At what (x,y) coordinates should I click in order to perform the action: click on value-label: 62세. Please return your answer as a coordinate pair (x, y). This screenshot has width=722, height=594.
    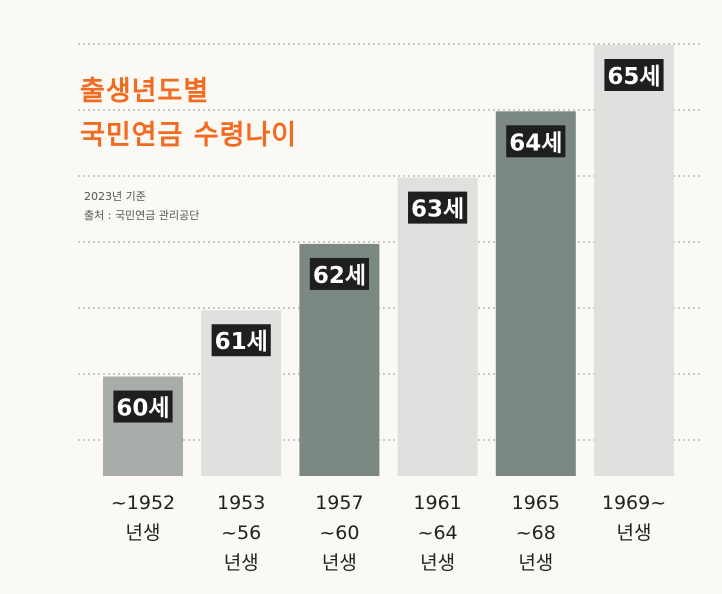
    Looking at the image, I should click on (339, 276).